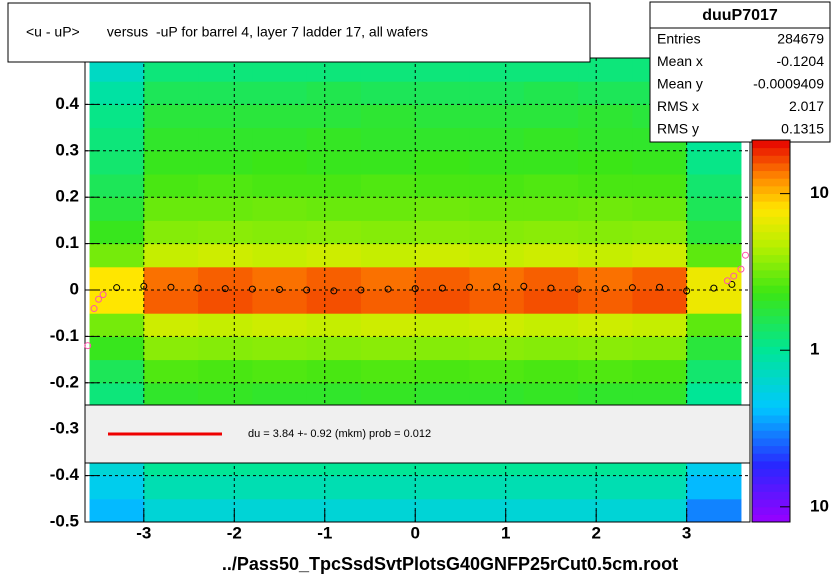 Image resolution: width=833 pixels, height=579 pixels. Describe the element at coordinates (802, 129) in the screenshot. I see `stats-value: 0.1315` at that location.